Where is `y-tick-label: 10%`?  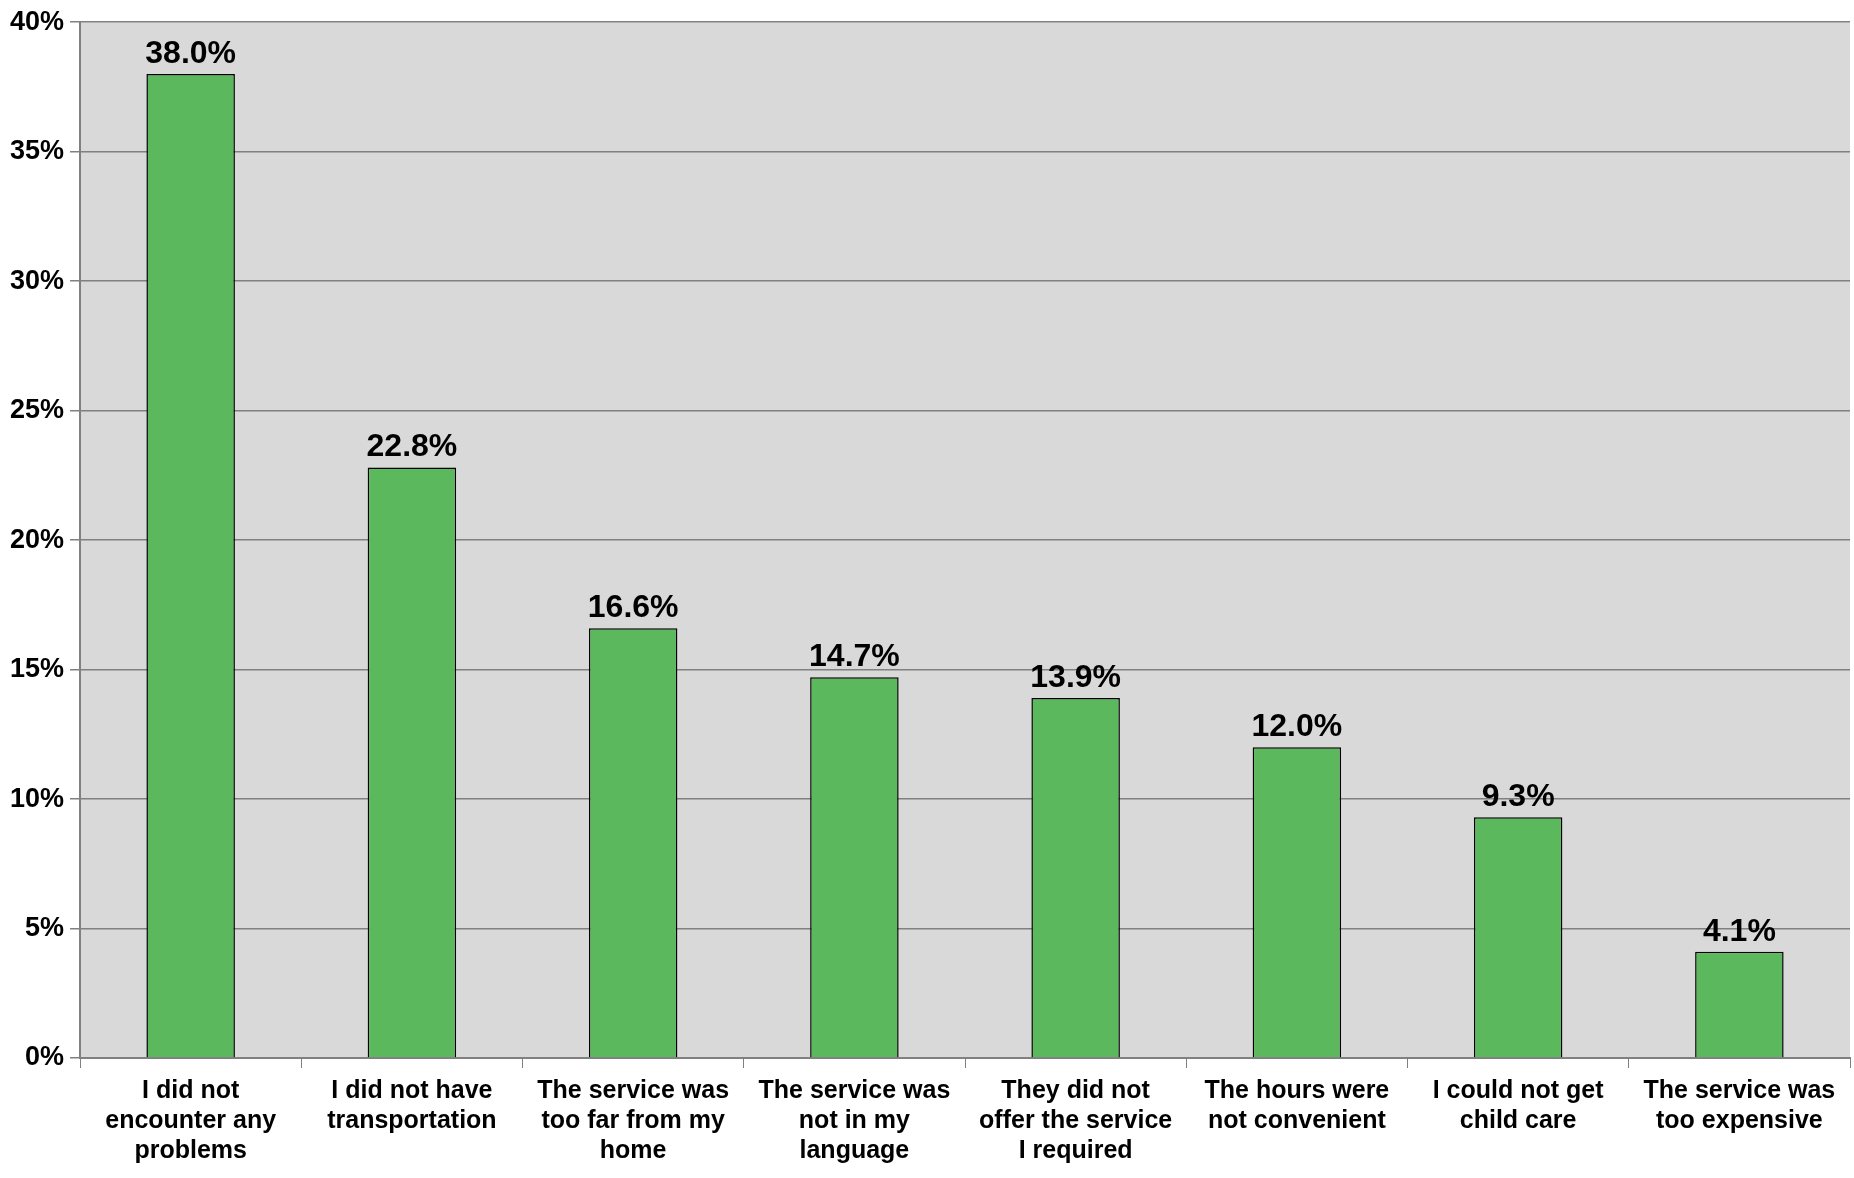 y-tick-label: 10% is located at coordinates (37, 797).